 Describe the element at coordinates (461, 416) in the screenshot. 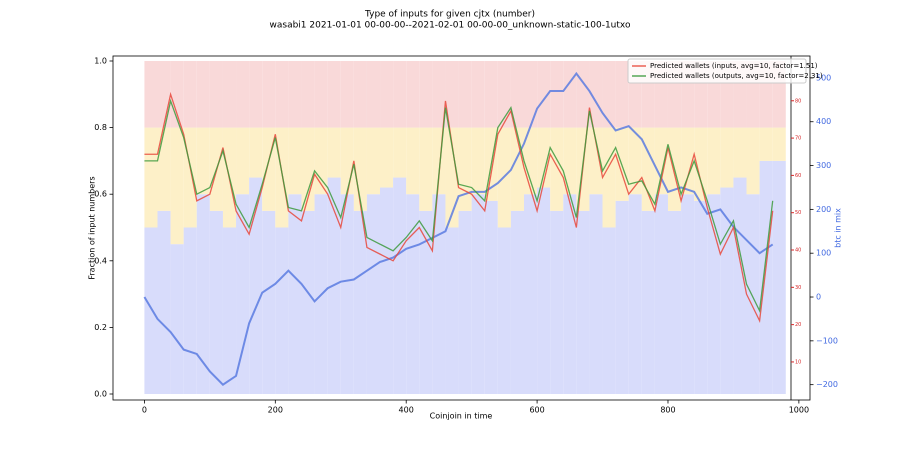

I see `x-axis-label: Coinjoin in time` at that location.